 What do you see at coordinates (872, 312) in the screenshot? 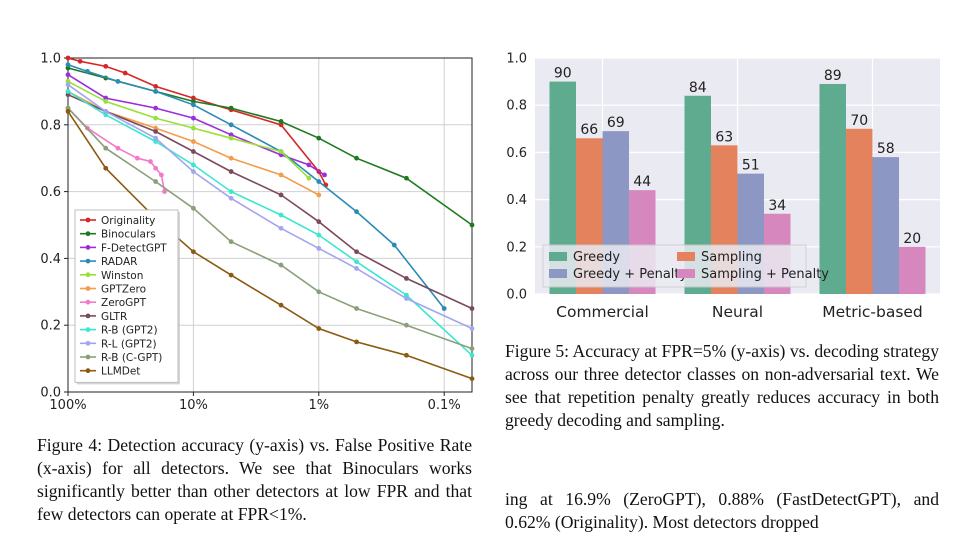
I see `x-tick-label: Metric-based` at bounding box center [872, 312].